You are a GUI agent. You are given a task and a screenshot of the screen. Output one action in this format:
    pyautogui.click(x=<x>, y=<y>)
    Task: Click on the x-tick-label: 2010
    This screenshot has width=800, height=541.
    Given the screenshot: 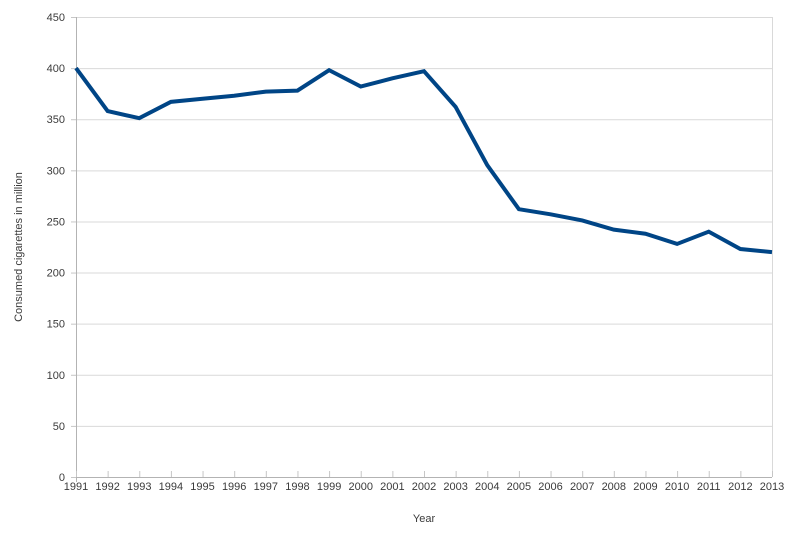 What is the action you would take?
    pyautogui.click(x=677, y=487)
    